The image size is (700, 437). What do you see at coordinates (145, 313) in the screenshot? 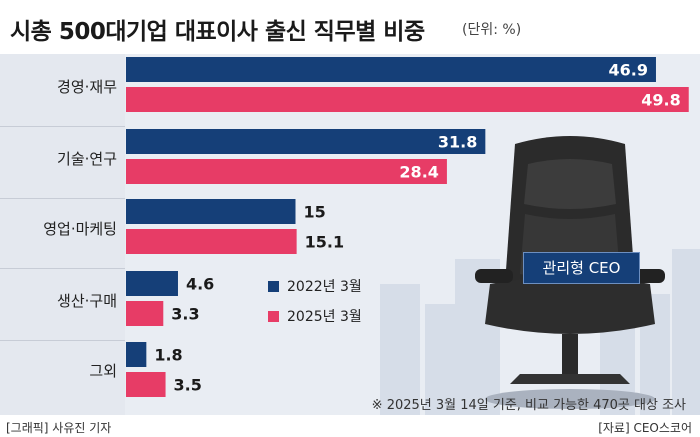
I see `bar-production-2025` at bounding box center [145, 313].